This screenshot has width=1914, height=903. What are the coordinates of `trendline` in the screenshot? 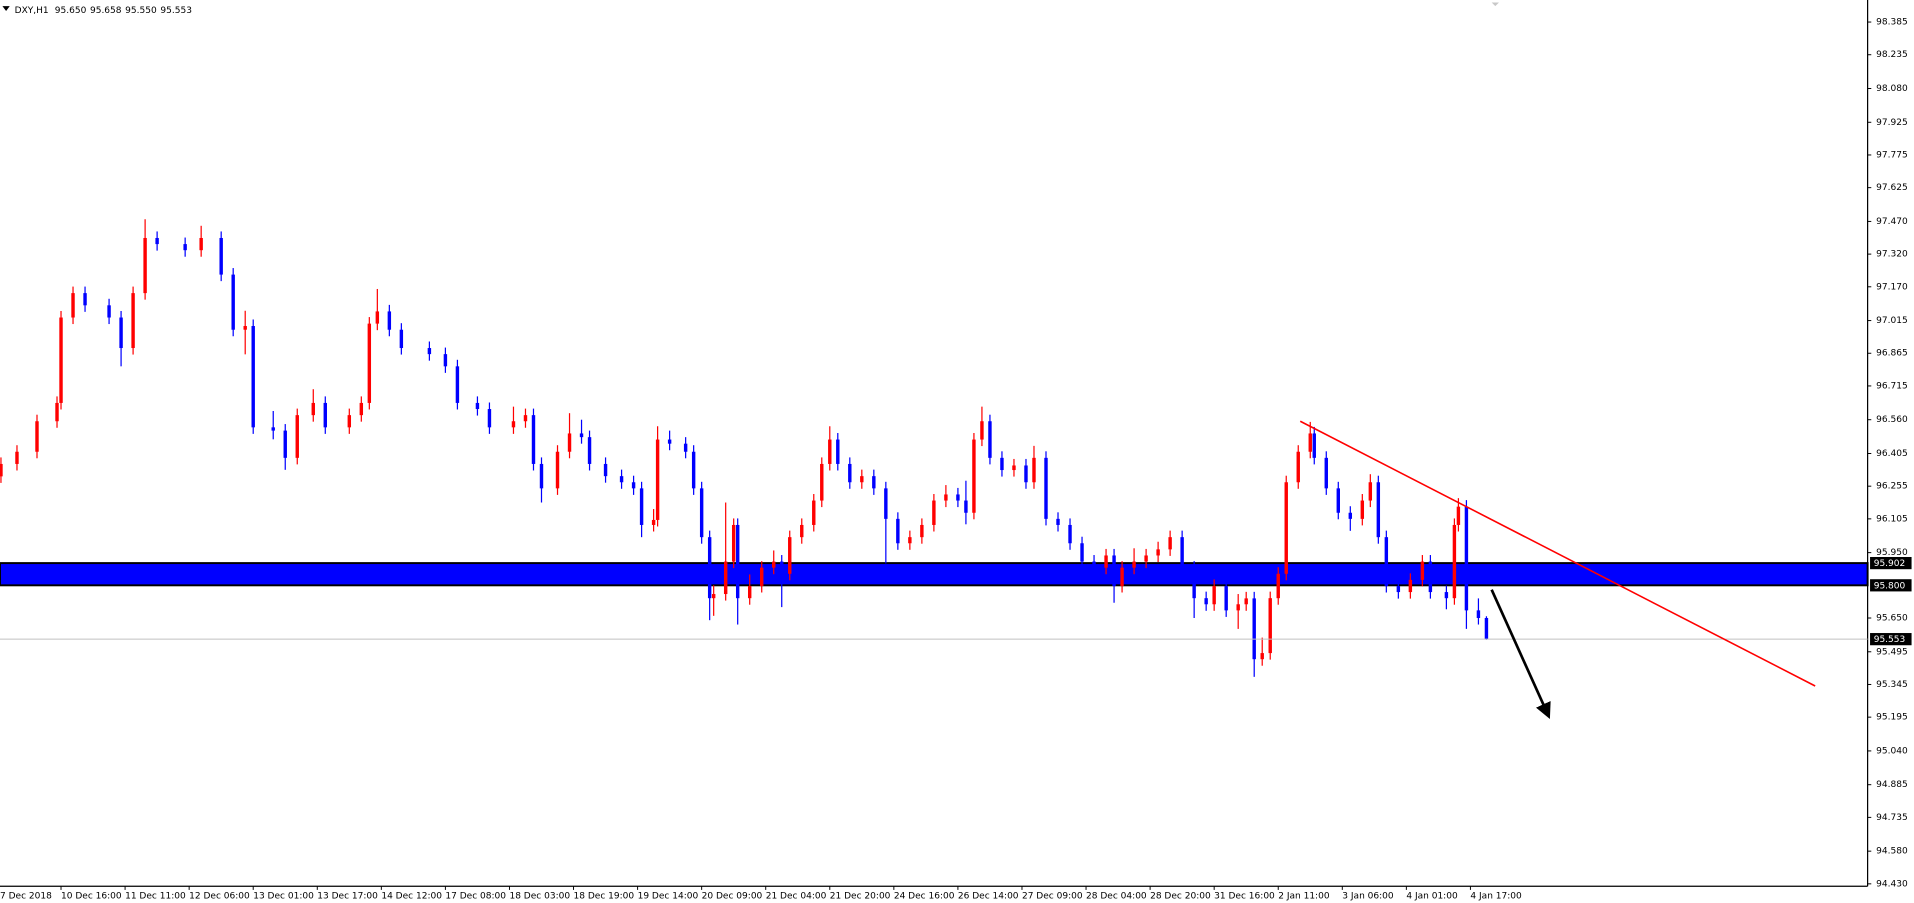 It's located at (1557, 553).